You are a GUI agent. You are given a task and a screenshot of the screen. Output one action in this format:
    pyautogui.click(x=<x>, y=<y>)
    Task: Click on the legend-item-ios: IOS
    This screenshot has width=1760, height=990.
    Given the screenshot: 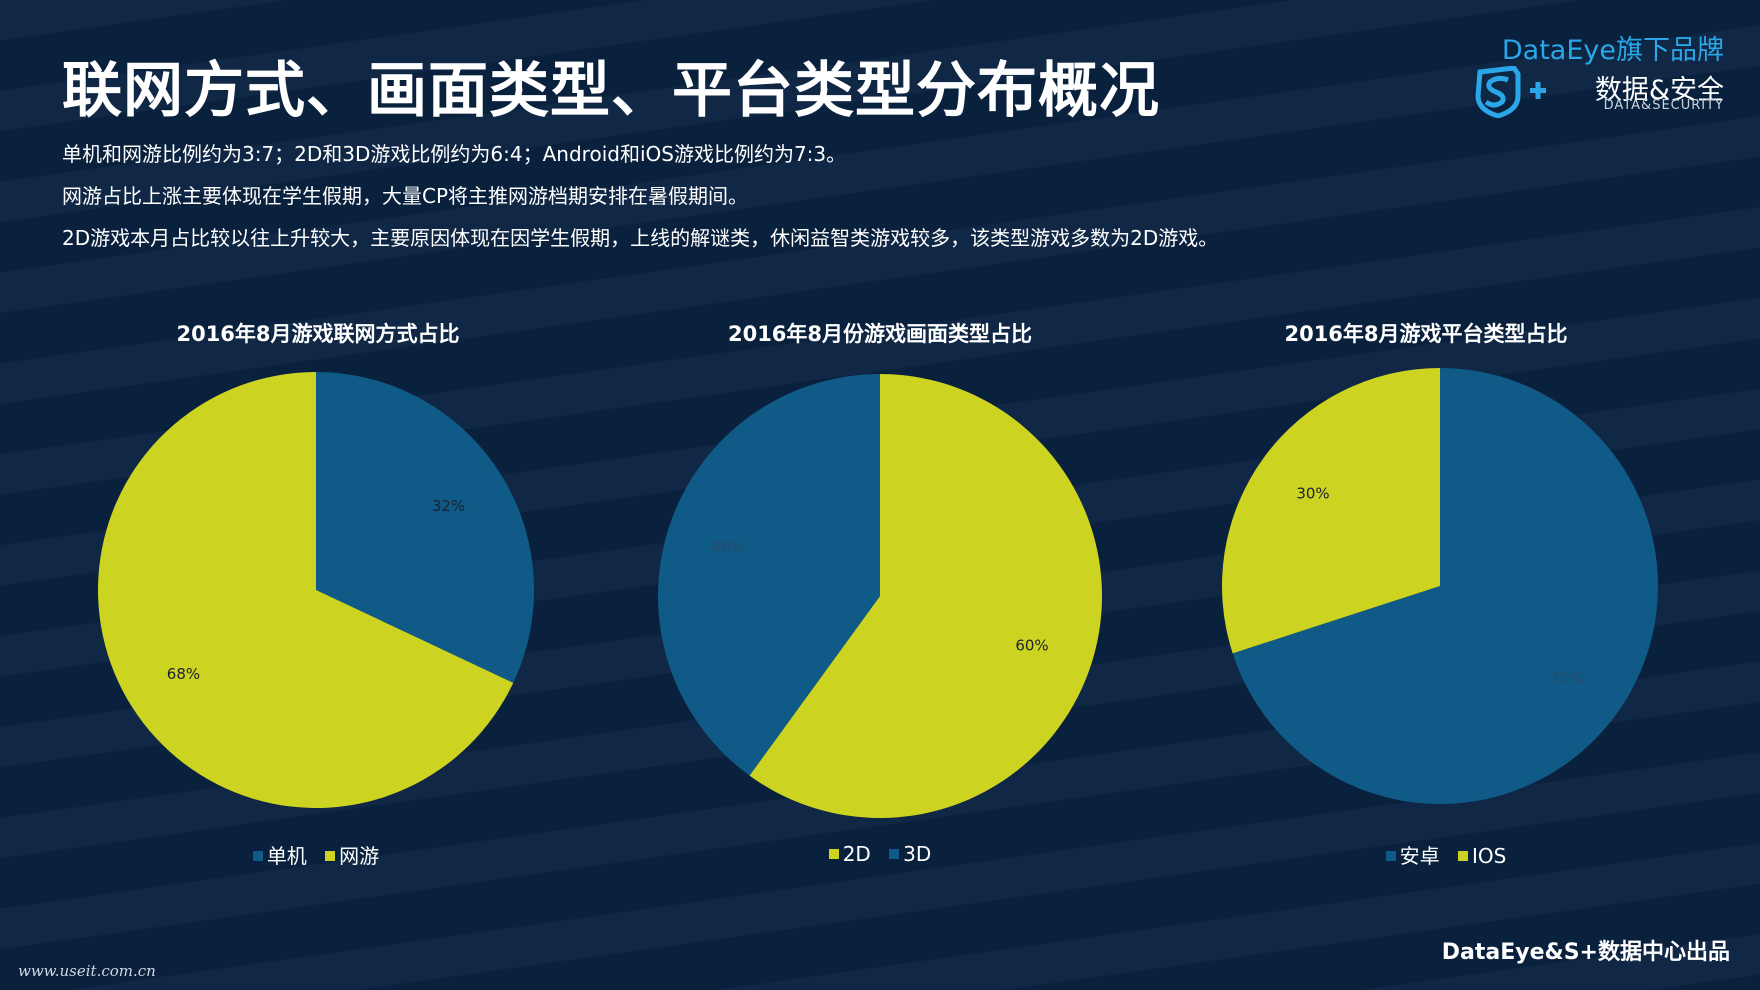 What is the action you would take?
    pyautogui.click(x=1482, y=856)
    